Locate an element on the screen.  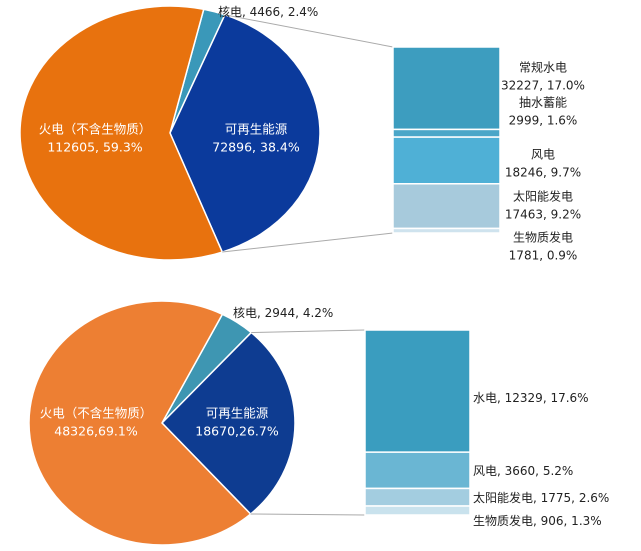
data-label: 核电, 4466, 2.4% is located at coordinates (268, 12).